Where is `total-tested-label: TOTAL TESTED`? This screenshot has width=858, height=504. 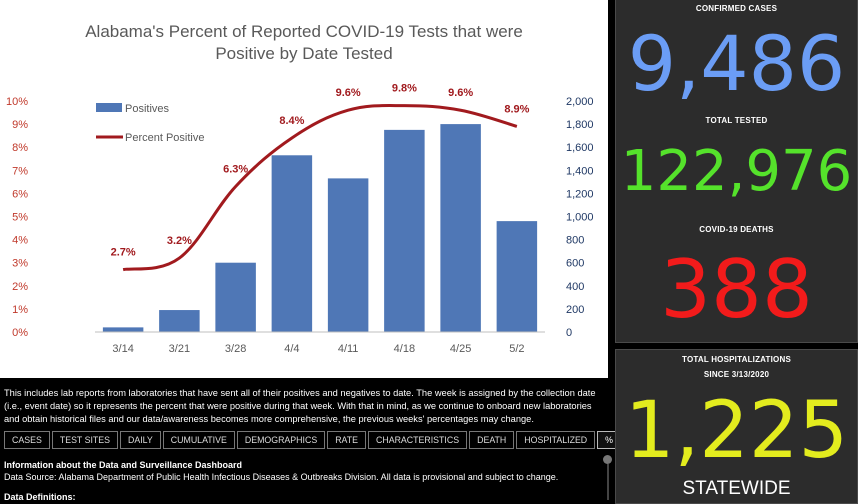
total-tested-label: TOTAL TESTED is located at coordinates (736, 120).